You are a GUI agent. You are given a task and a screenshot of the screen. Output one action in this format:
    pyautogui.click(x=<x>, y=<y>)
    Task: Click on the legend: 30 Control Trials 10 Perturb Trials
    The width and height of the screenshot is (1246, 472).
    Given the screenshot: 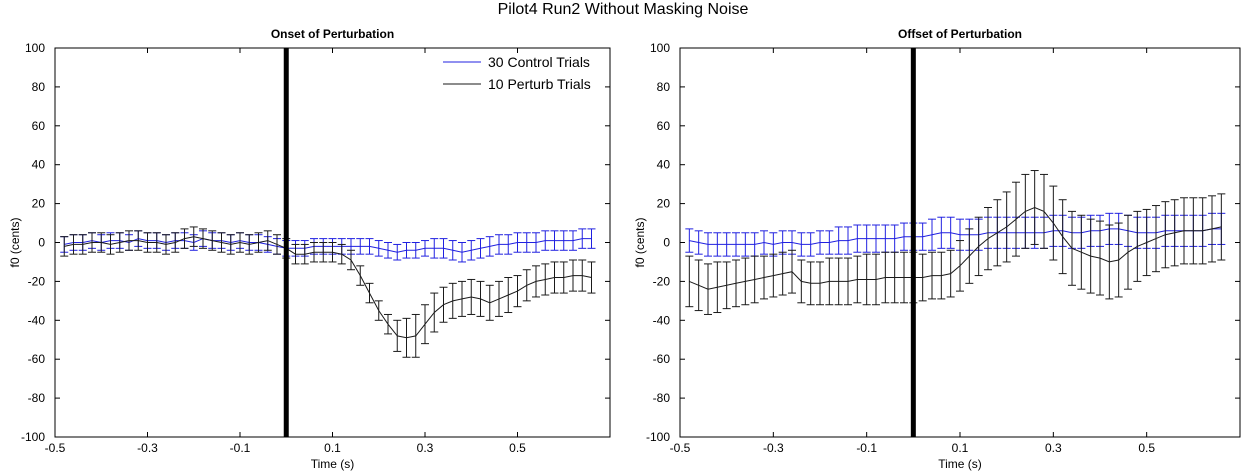 What is the action you would take?
    pyautogui.click(x=517, y=73)
    